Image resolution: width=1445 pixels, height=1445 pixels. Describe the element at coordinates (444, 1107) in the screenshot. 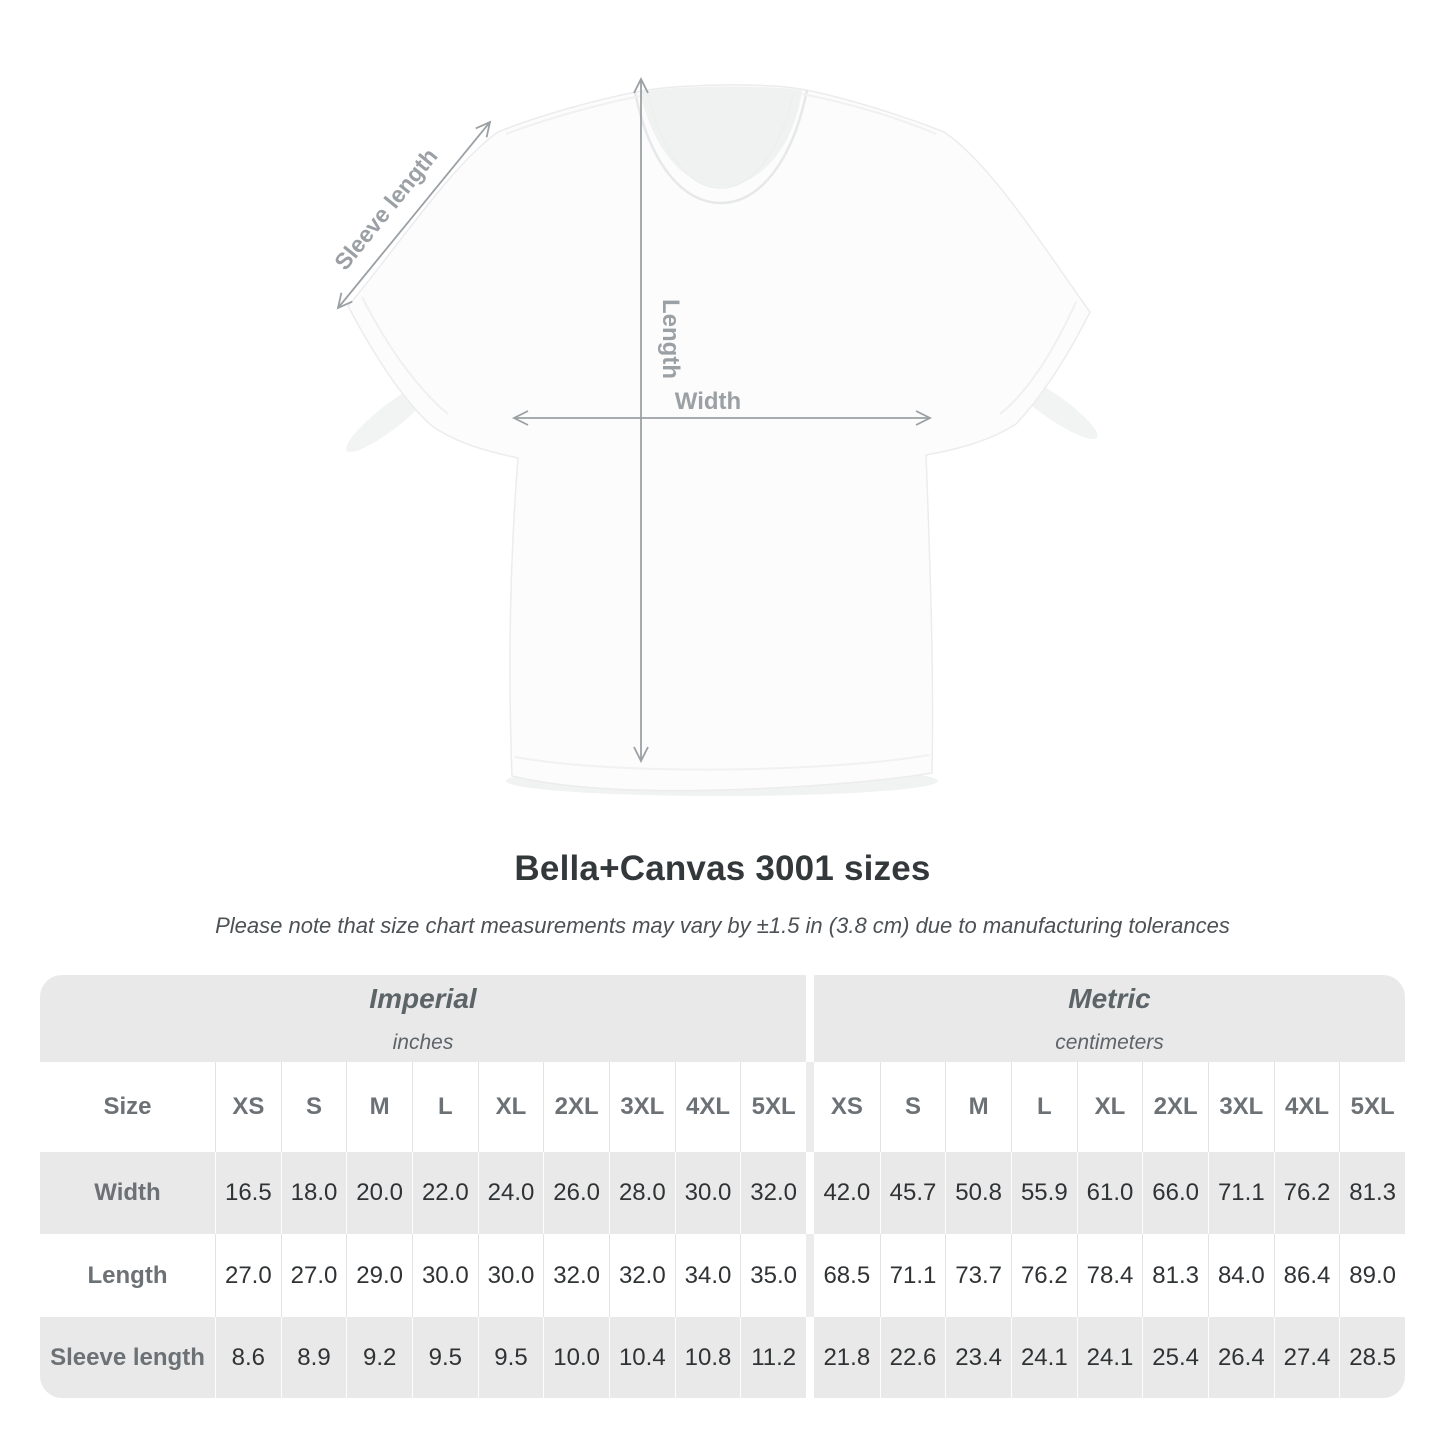

I see `size-header-imperial-l: L` at that location.